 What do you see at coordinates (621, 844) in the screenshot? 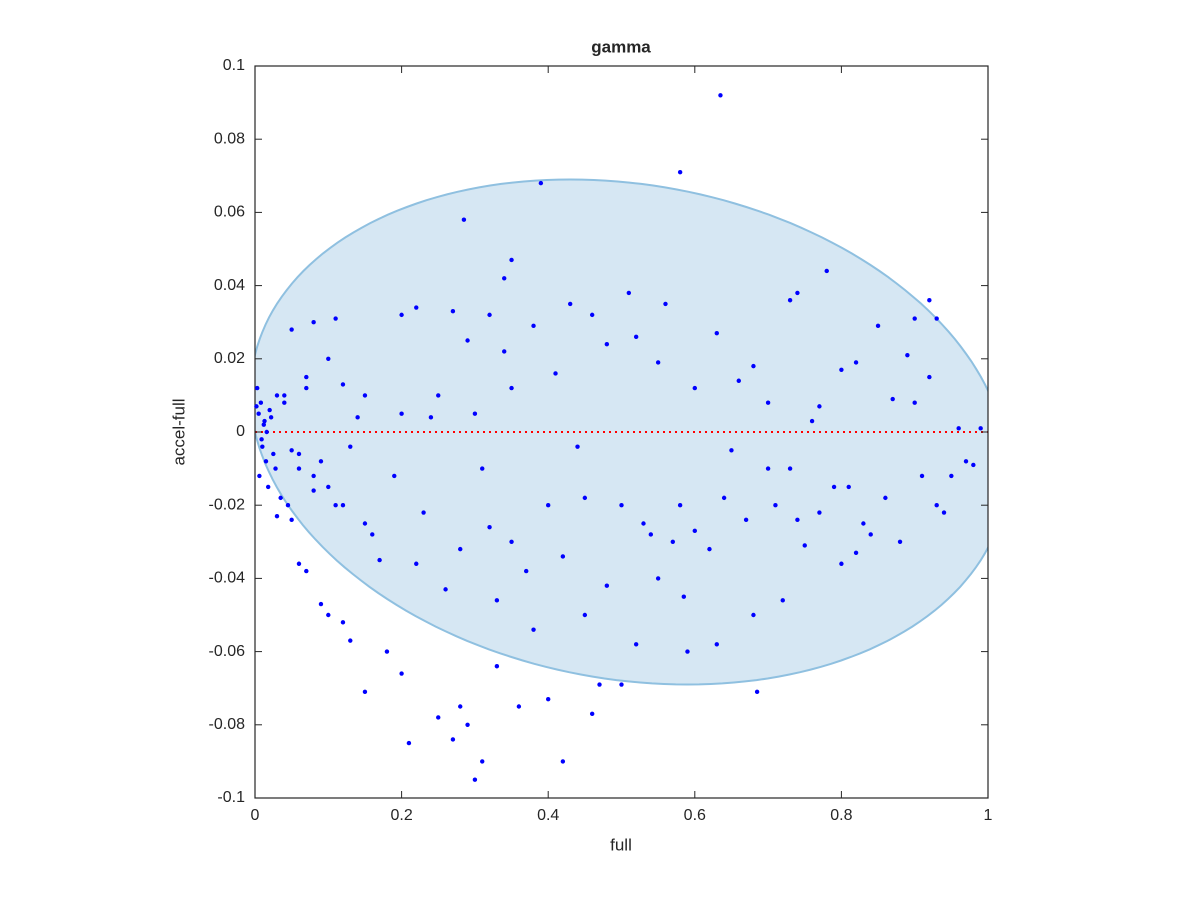
I see `x-axis-label: full` at bounding box center [621, 844].